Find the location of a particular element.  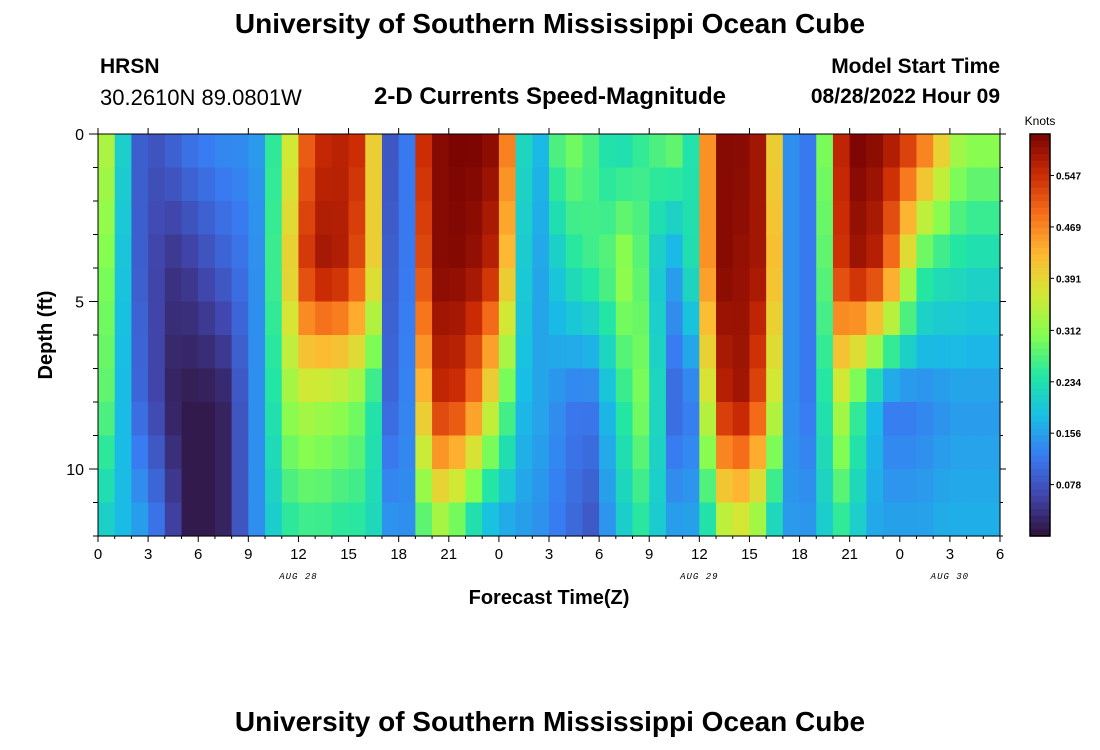

x-tick-label: 6 is located at coordinates (198, 554).